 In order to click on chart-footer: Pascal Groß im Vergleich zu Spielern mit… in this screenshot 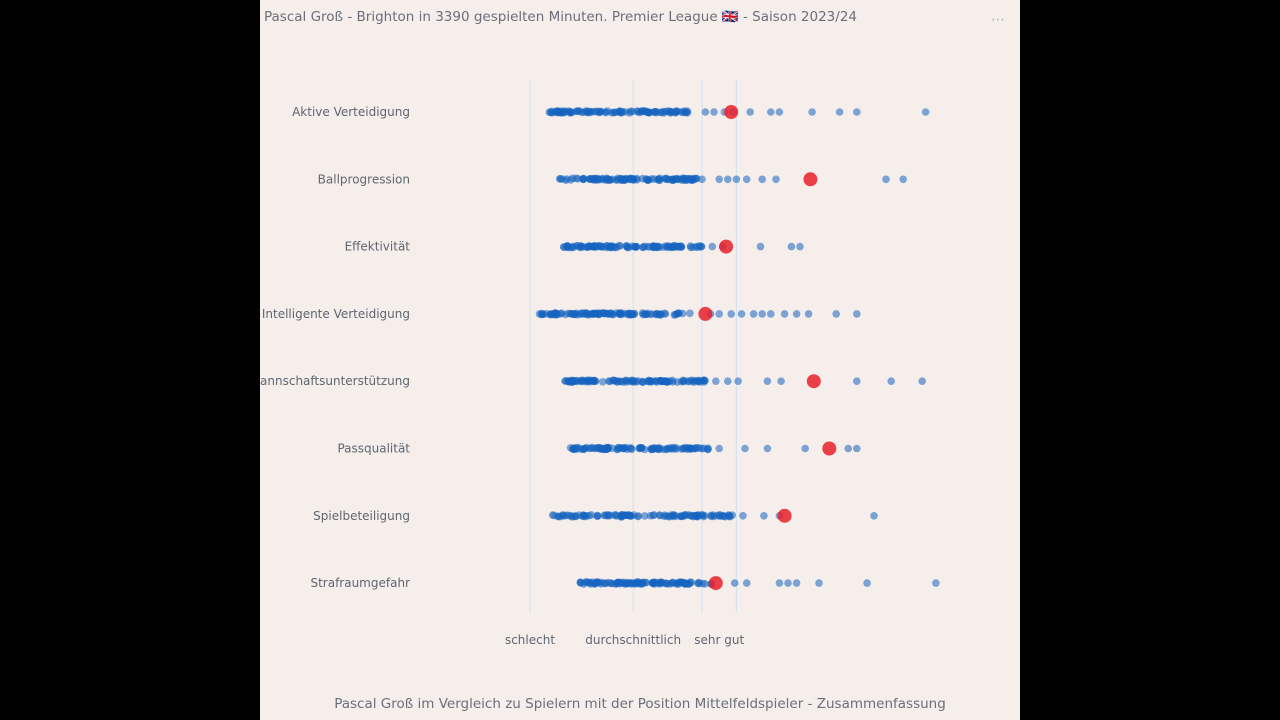, I will do `click(640, 704)`.